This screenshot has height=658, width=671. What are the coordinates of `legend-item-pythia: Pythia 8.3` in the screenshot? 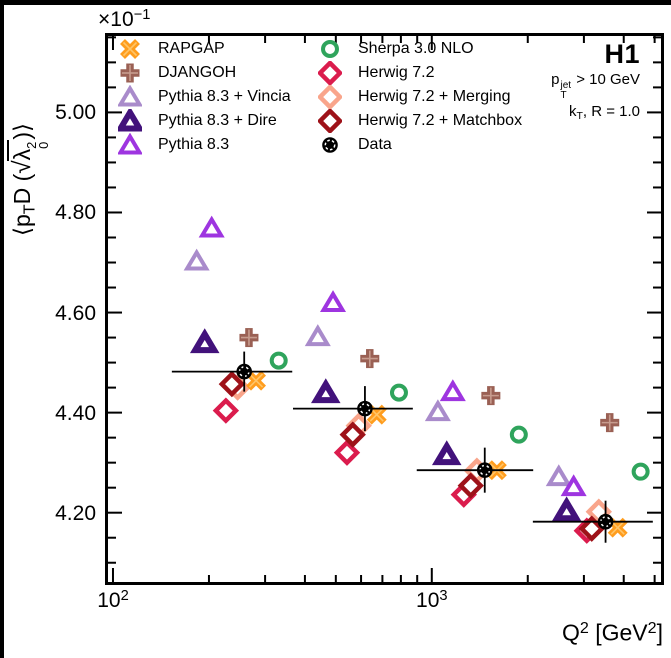 It's located at (204, 145).